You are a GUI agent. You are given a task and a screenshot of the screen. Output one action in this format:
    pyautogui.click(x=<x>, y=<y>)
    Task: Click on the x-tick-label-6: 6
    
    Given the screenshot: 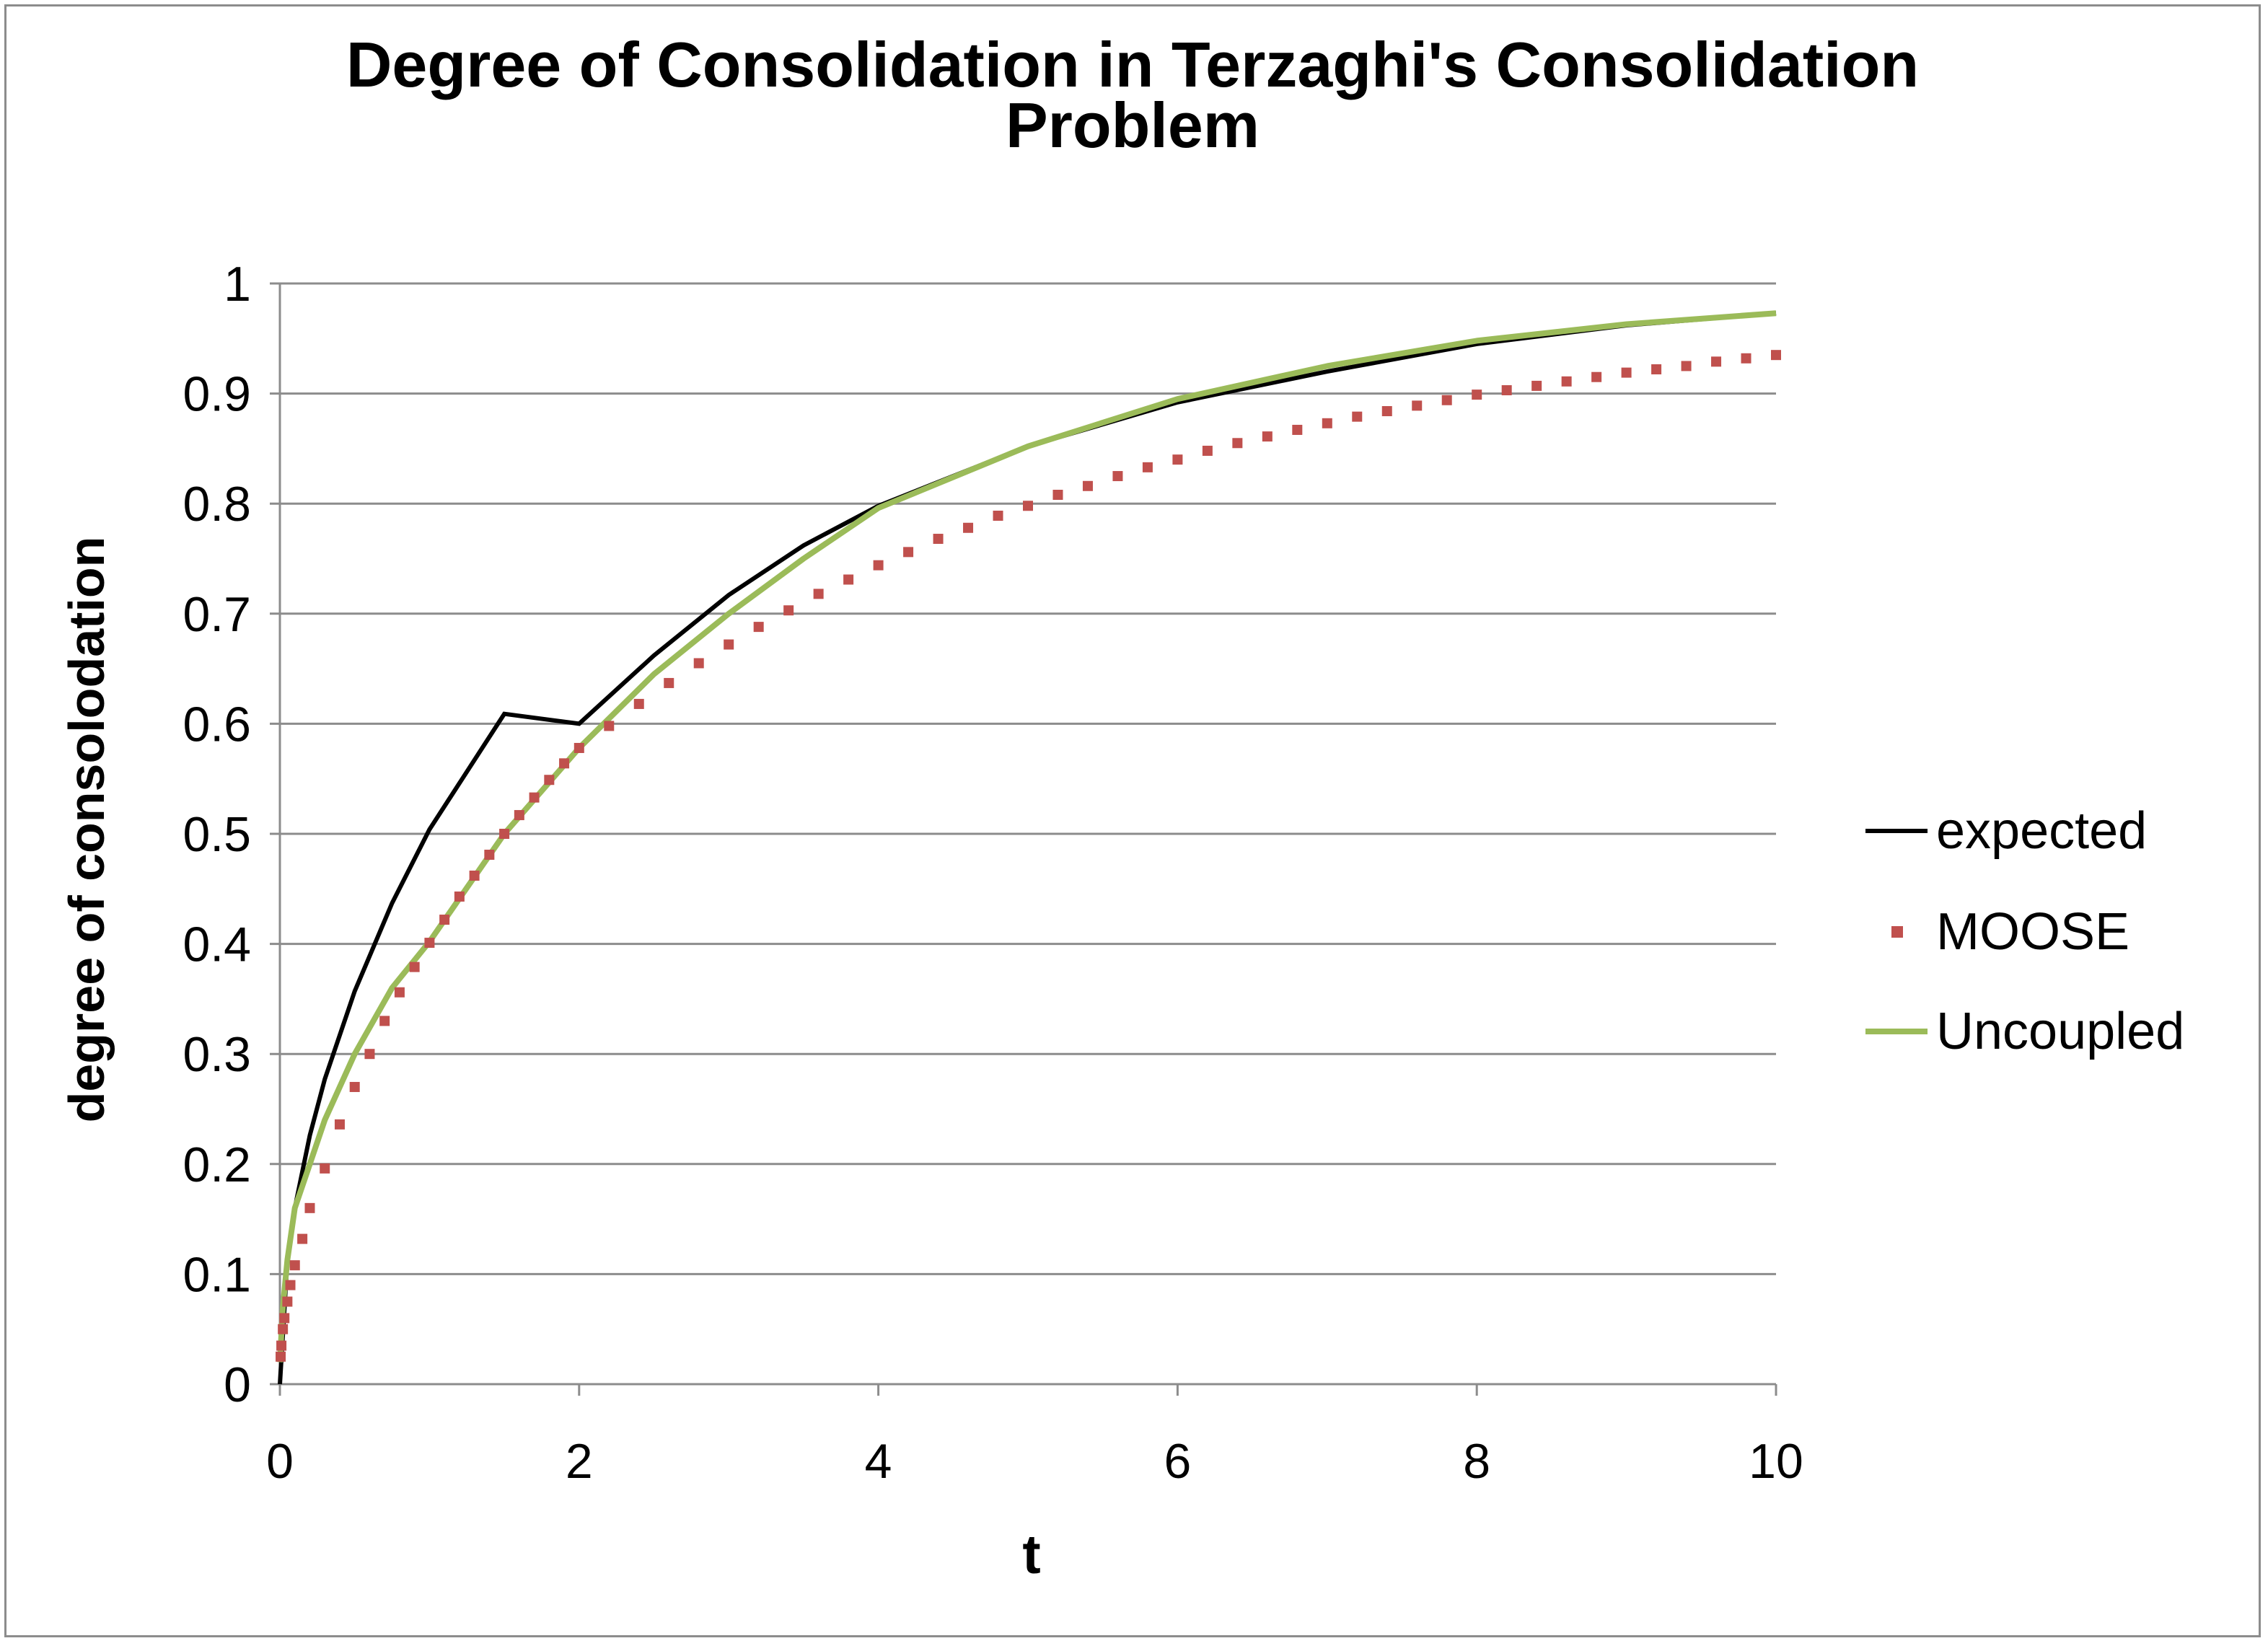 What is the action you would take?
    pyautogui.click(x=1177, y=1461)
    